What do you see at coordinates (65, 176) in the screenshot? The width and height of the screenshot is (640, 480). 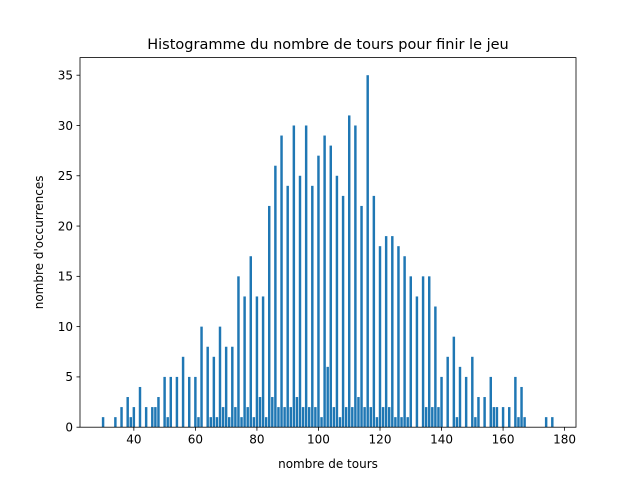 I see `y-tick-label: 25` at bounding box center [65, 176].